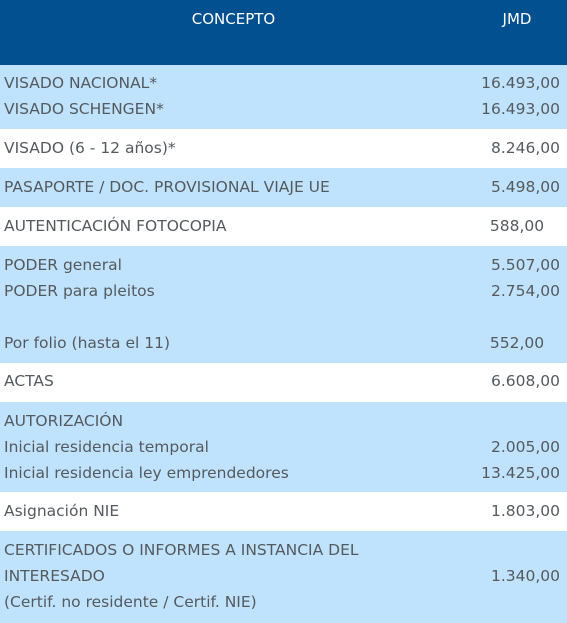 The image size is (567, 623). I want to click on concept-line: INTERESADO, so click(54, 576).